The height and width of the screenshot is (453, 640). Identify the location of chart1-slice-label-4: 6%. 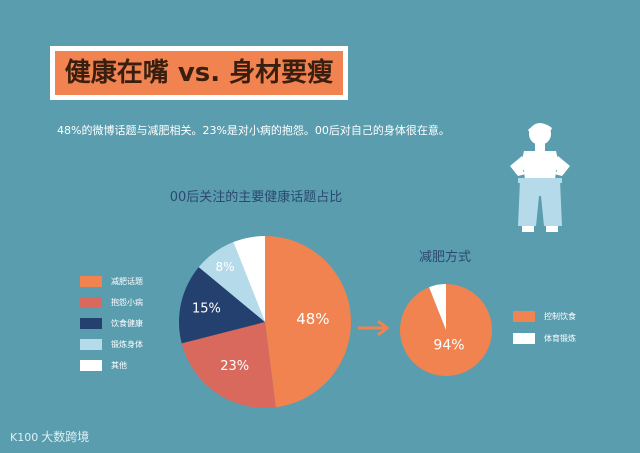
(251, 251).